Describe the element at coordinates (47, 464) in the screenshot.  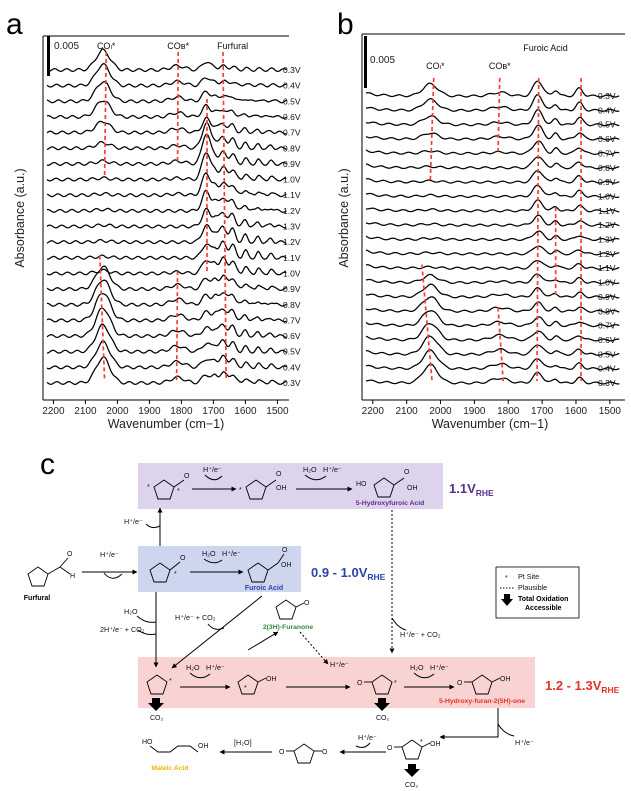
I see `panel-c-letter: c` at that location.